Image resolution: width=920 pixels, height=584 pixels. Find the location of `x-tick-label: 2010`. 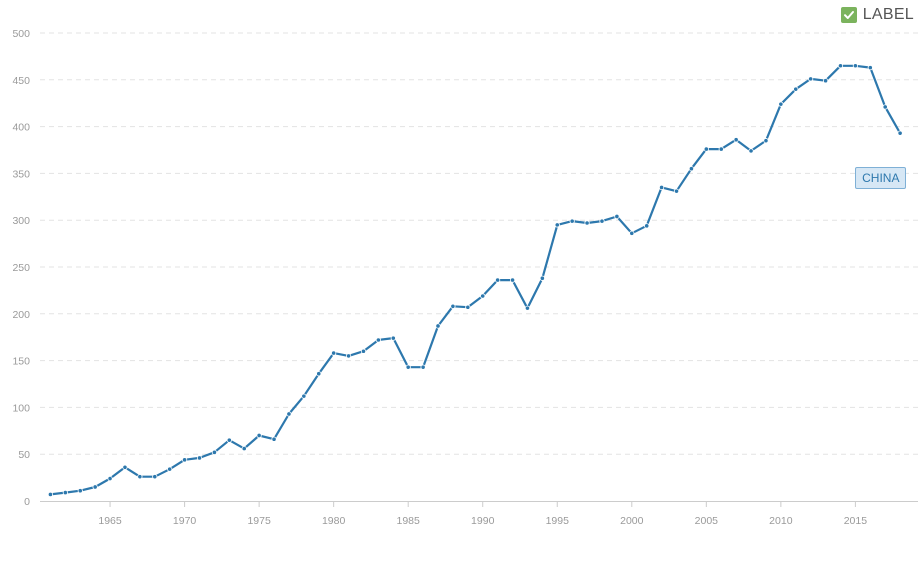

x-tick-label: 2010 is located at coordinates (781, 521).